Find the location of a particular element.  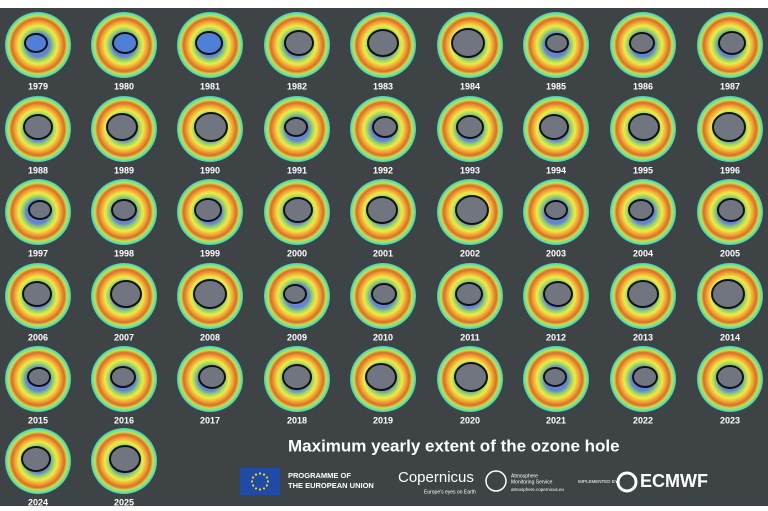

year-label: 2005 is located at coordinates (730, 253).